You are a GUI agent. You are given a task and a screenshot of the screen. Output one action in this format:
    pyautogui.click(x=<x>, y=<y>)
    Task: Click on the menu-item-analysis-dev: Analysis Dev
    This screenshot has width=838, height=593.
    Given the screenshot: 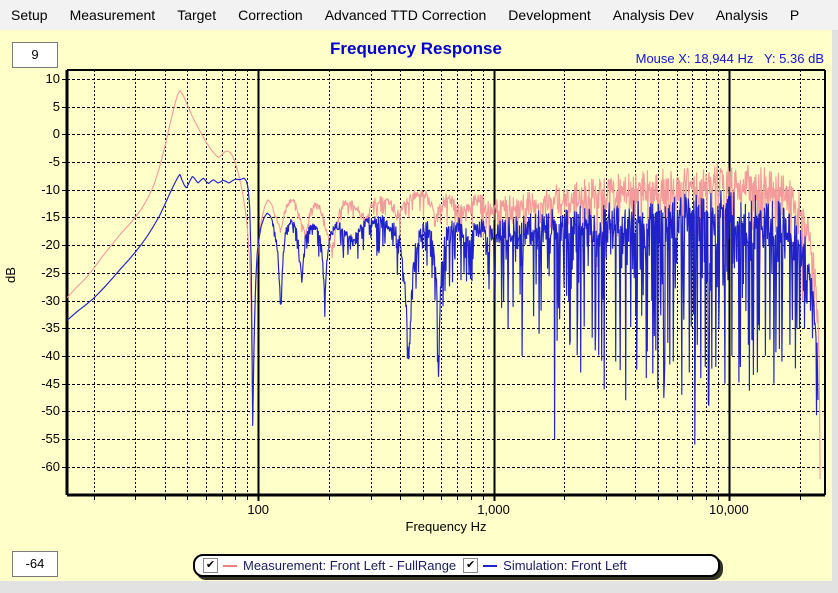 What is the action you would take?
    pyautogui.click(x=653, y=15)
    